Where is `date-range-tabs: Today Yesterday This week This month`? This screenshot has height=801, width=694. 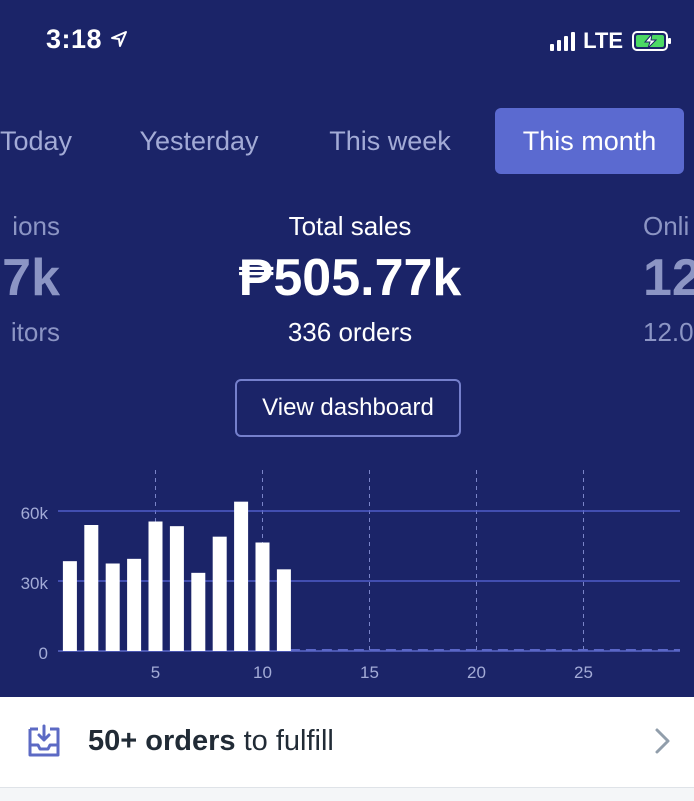
date-range-tabs: Today Yesterday This week This month is located at coordinates (347, 141).